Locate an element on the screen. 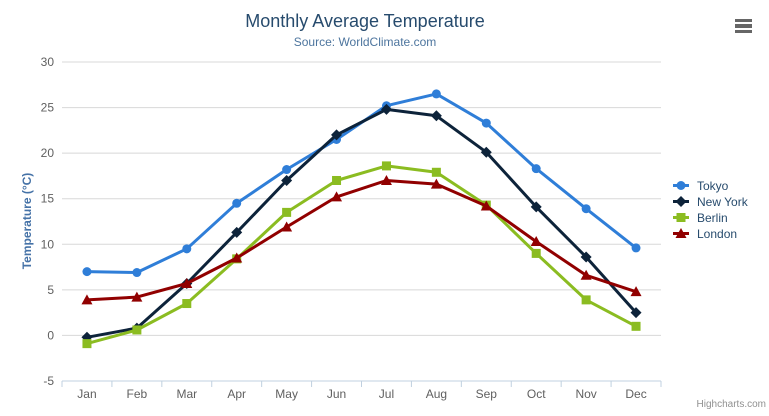 The image size is (769, 416). credits-link: Highcharts.com is located at coordinates (731, 404).